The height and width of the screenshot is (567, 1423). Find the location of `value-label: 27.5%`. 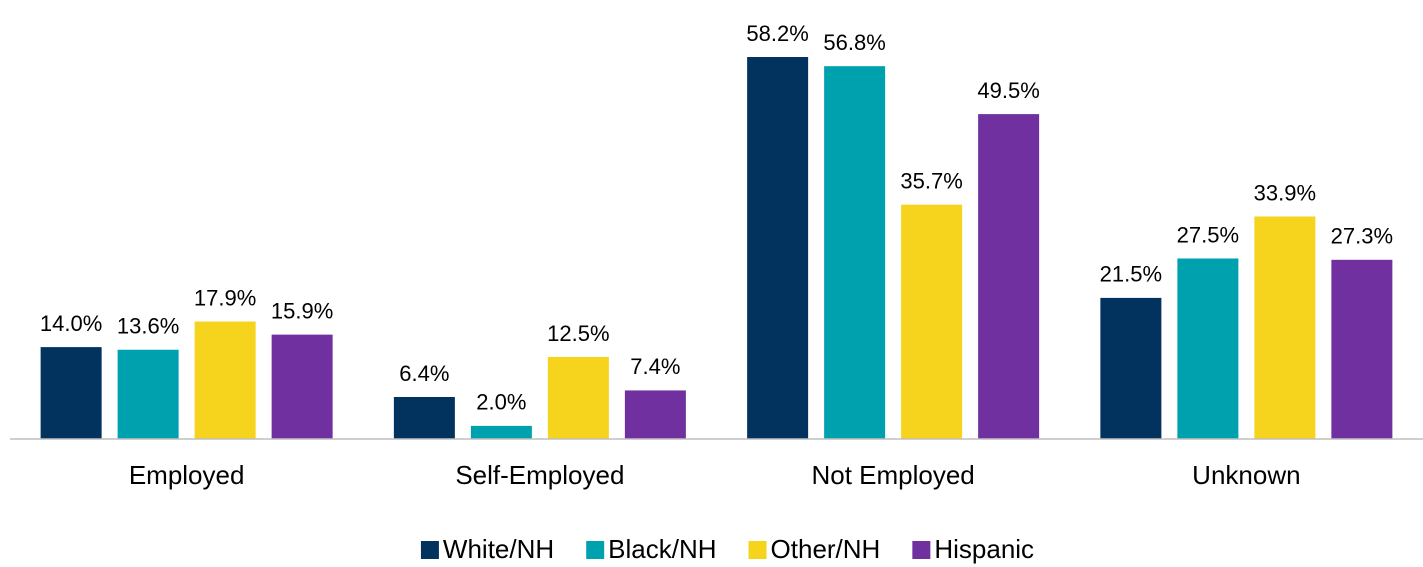

value-label: 27.5% is located at coordinates (1208, 234).